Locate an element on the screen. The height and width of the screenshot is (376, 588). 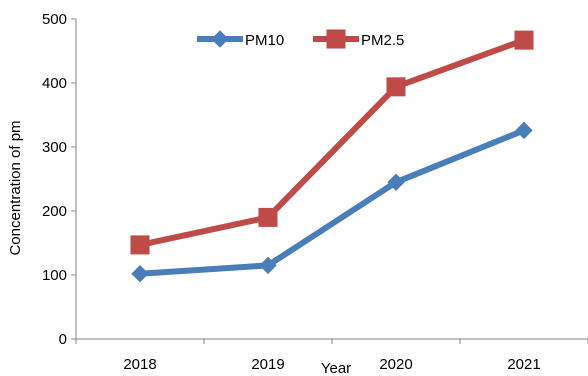
x-axis-title: Year is located at coordinates (336, 368).